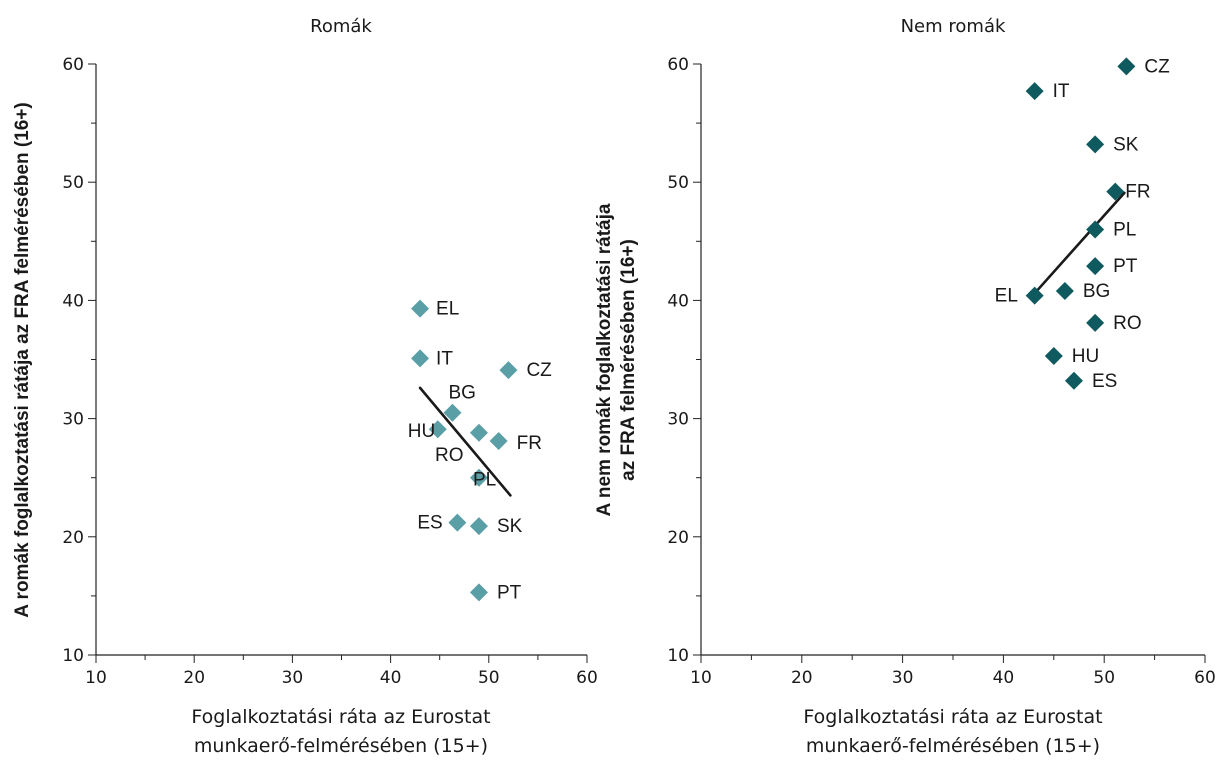  What do you see at coordinates (341, 26) in the screenshot?
I see `chart-title: Romák` at bounding box center [341, 26].